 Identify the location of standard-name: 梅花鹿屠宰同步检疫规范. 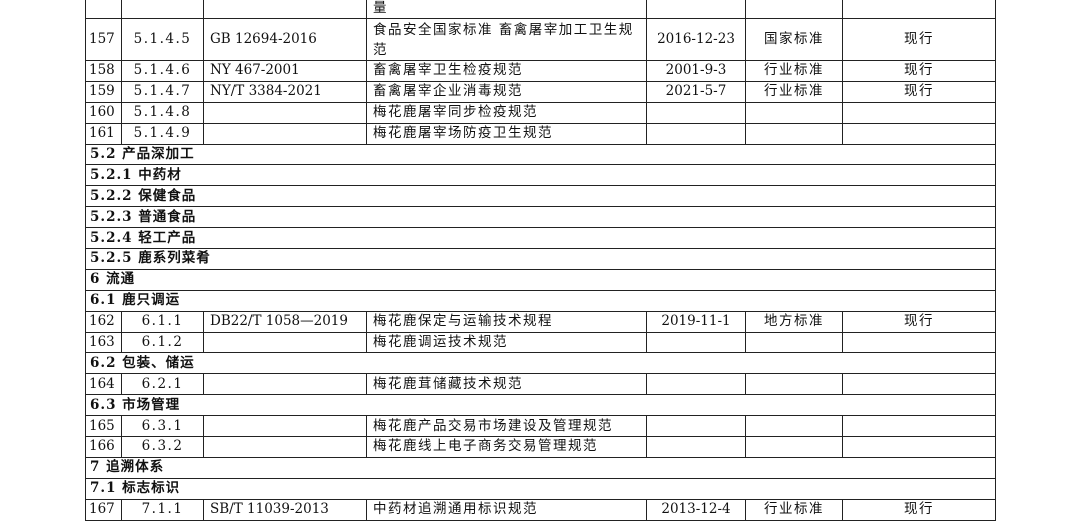
(506, 112).